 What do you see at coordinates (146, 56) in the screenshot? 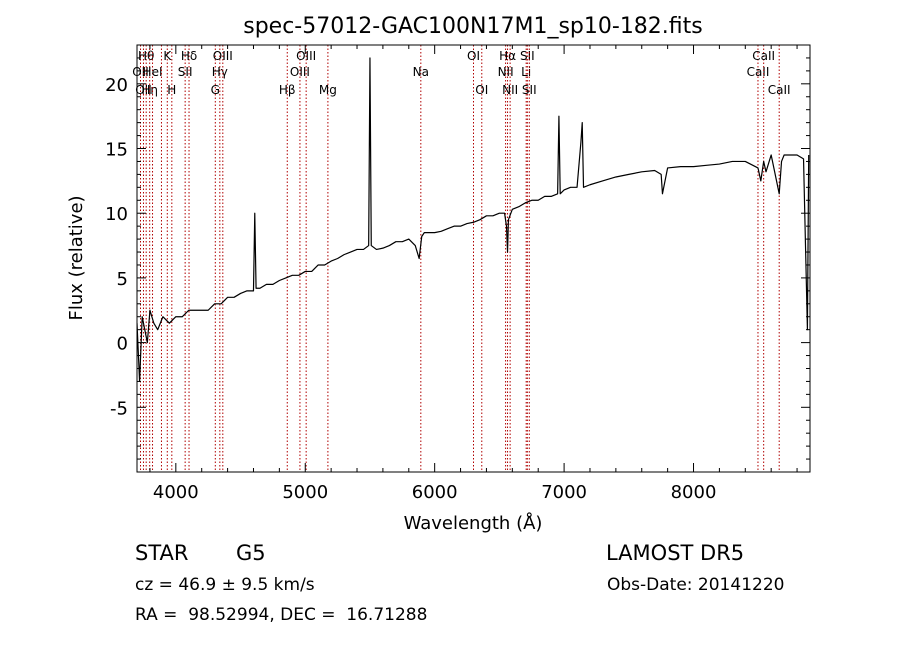
I see `spectral-line-label: Hθ` at bounding box center [146, 56].